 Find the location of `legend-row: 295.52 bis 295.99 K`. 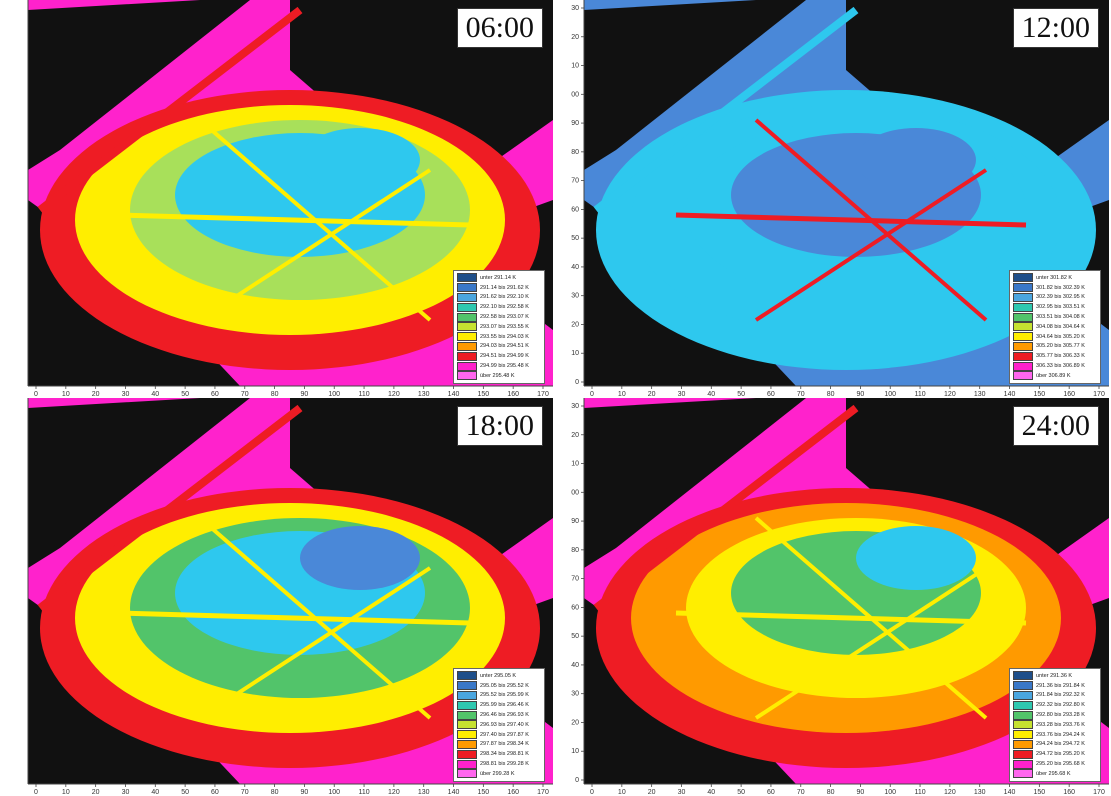

legend-row: 295.52 bis 295.99 K is located at coordinates (499, 695).